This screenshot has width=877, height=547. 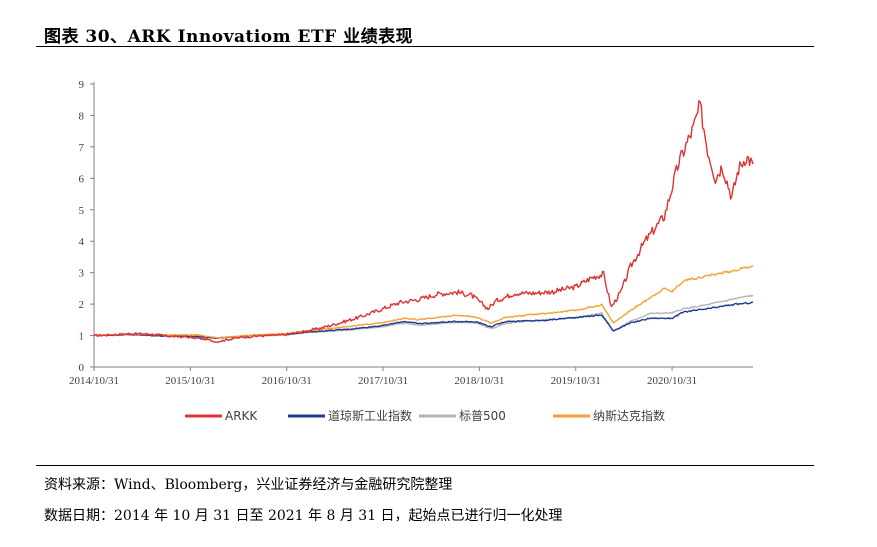 What do you see at coordinates (383, 381) in the screenshot?
I see `x-tick-label: 2017/10/31` at bounding box center [383, 381].